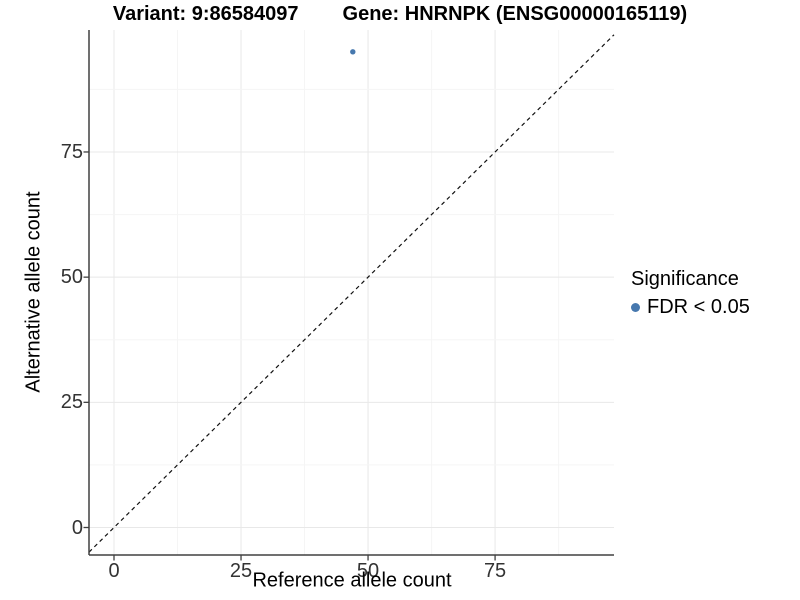 The width and height of the screenshot is (800, 600). Describe the element at coordinates (515, 14) in the screenshot. I see `gene-title: Gene: HNRNPK (ENSG00000165119)` at that location.